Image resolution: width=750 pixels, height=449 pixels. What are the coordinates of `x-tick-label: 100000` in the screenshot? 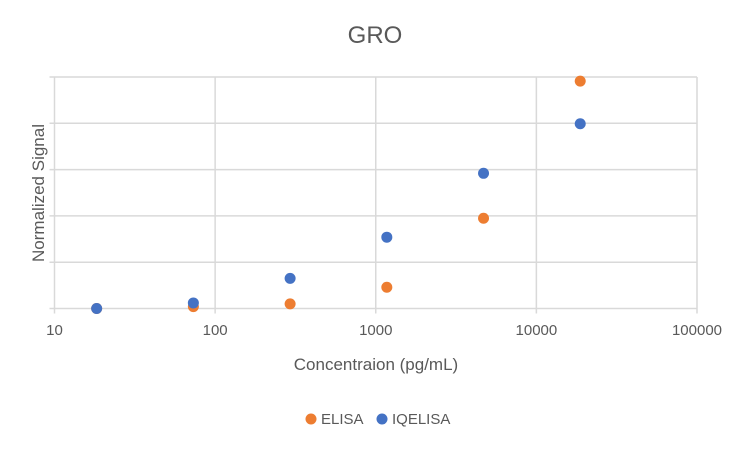 It's located at (697, 330).